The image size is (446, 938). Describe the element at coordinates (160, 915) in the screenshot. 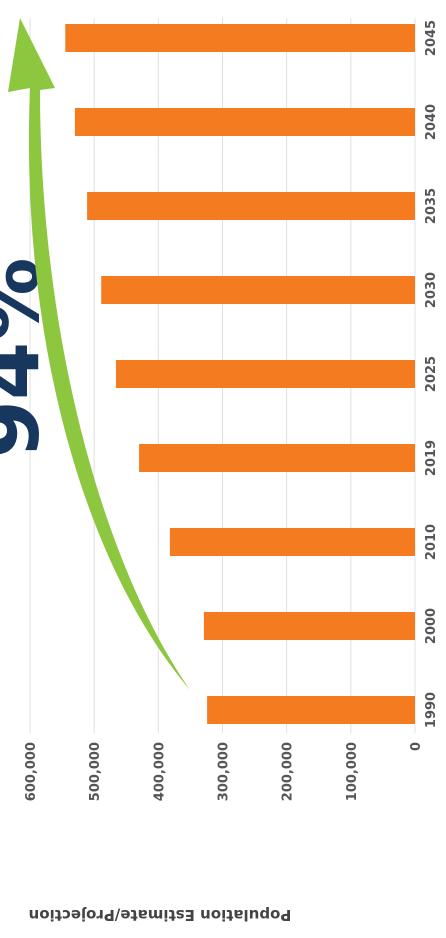

I see `y-axis-title: Population Estimate/Projection` at that location.